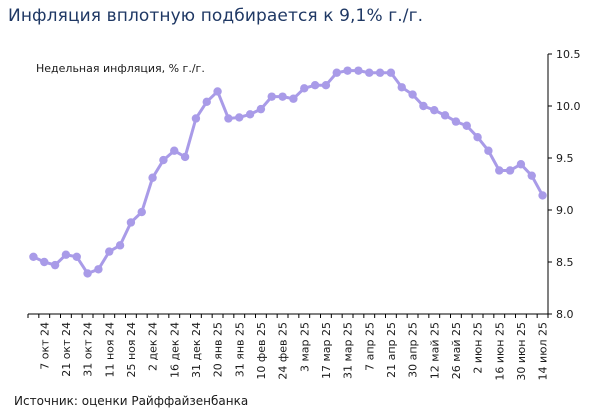  Describe the element at coordinates (391, 350) in the screenshot. I see `x-tick-label: 21 апр 25` at that location.